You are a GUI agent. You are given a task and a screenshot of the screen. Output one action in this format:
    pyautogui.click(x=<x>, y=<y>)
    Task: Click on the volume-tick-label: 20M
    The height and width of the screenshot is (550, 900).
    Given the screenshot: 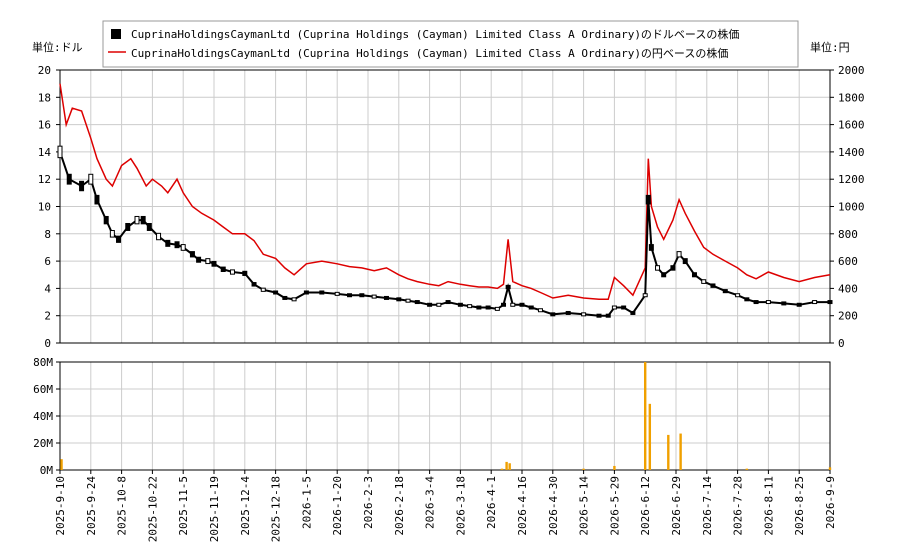 What is the action you would take?
    pyautogui.click(x=43, y=443)
    